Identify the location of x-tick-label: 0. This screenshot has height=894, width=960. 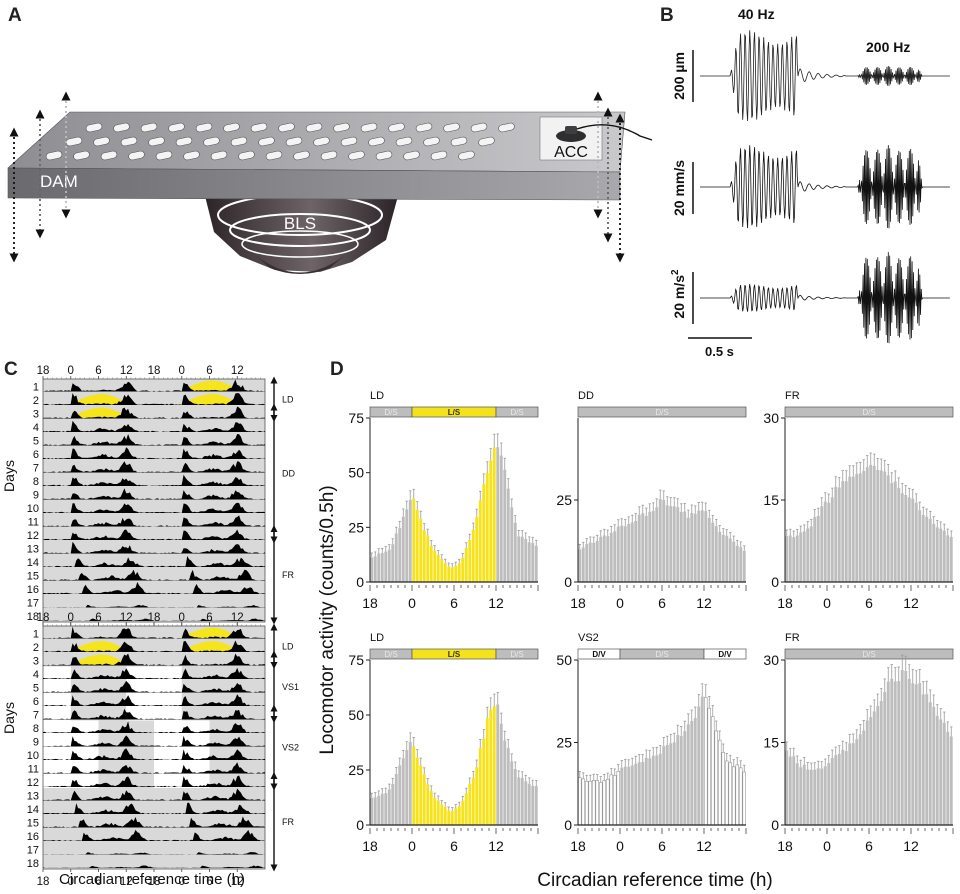
(412, 603).